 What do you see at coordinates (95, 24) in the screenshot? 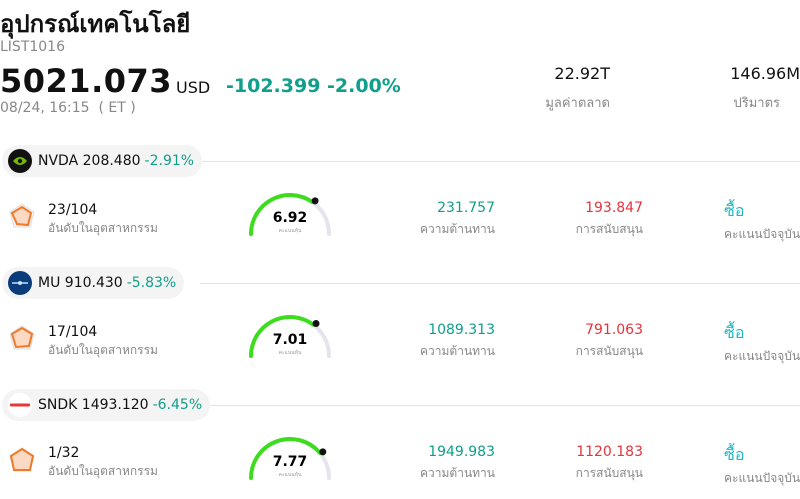
I see `page-title: อุปกรณ์เทคโนโลยี` at bounding box center [95, 24].